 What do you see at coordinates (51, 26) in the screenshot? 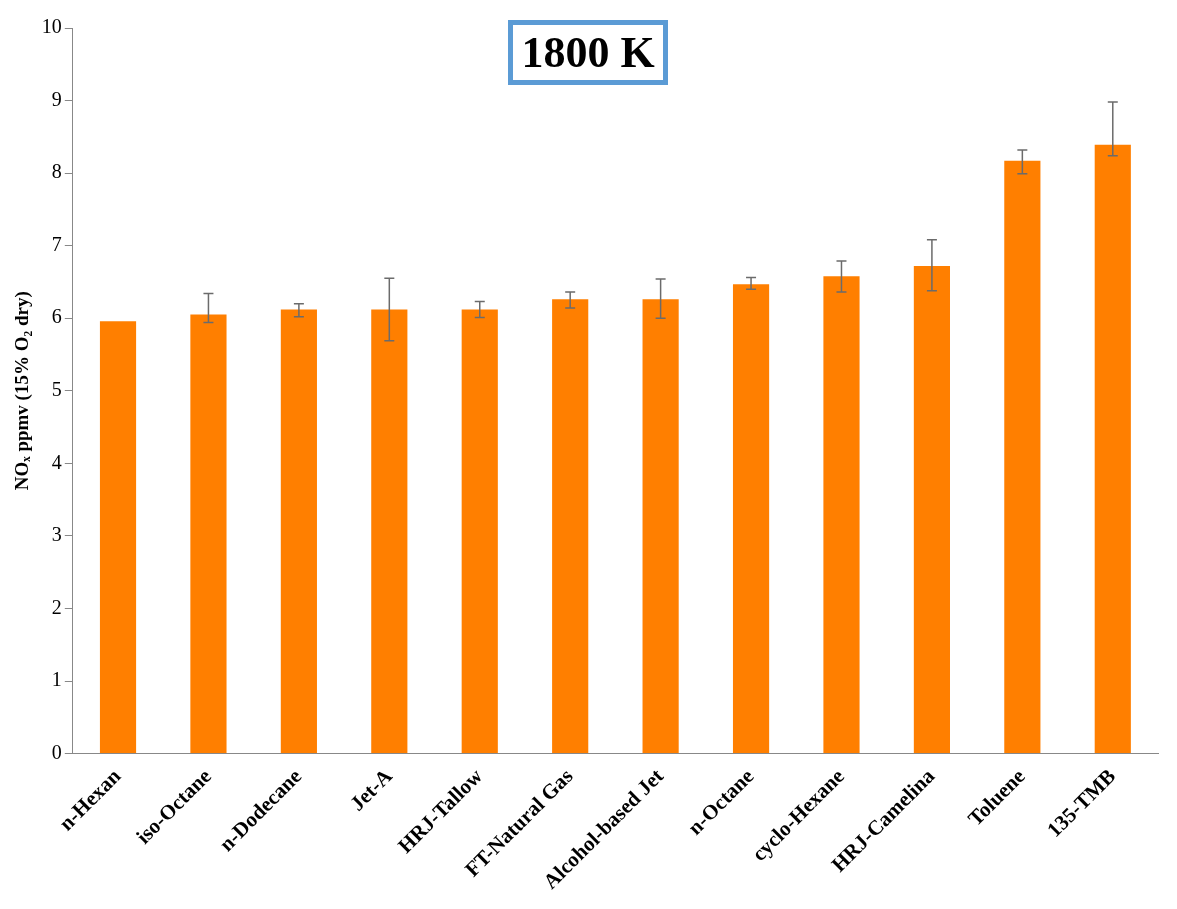
I see `y-tick-label: 10` at bounding box center [51, 26].